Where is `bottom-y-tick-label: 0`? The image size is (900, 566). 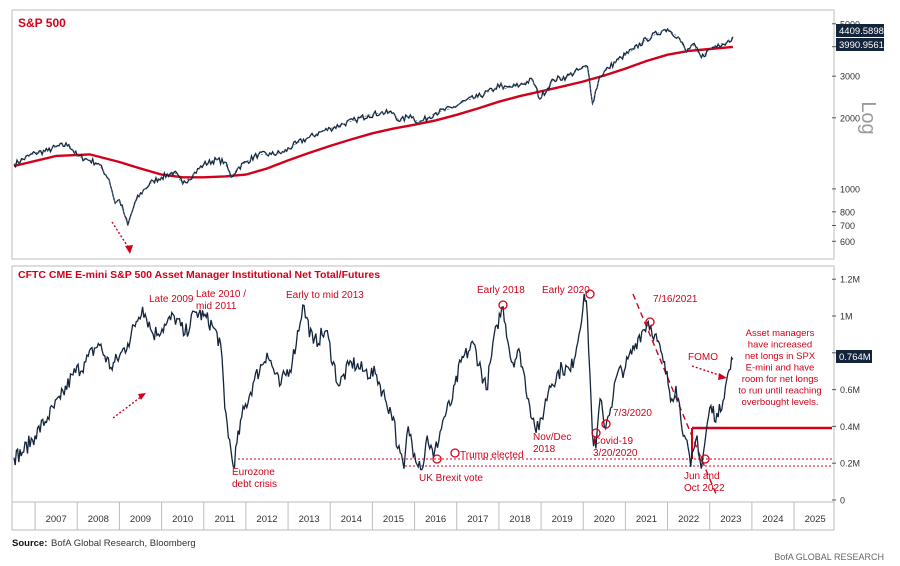 bottom-y-tick-label: 0 is located at coordinates (842, 501).